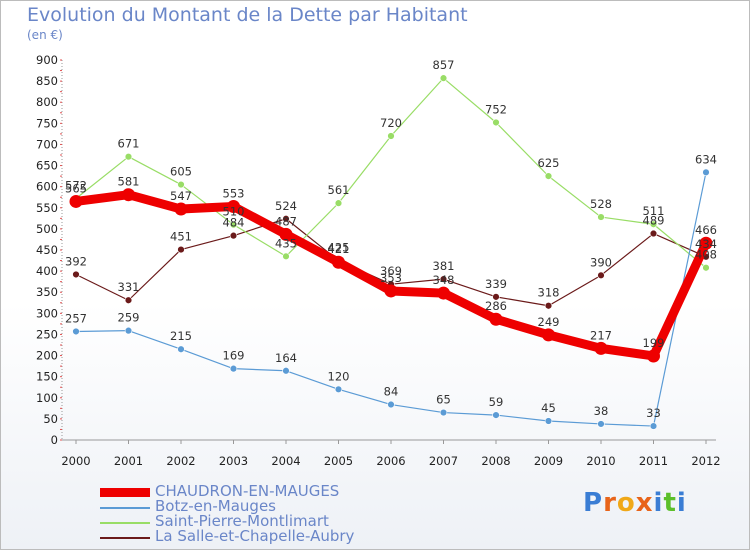 The width and height of the screenshot is (750, 550). Describe the element at coordinates (653, 461) in the screenshot. I see `x-tick-label: 2011` at that location.